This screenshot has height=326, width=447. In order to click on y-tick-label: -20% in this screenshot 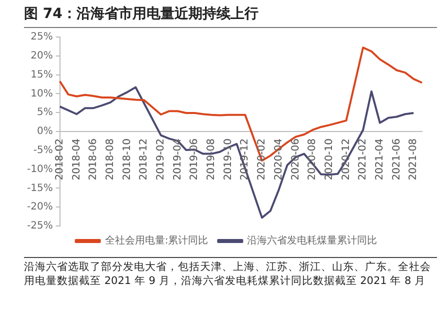, I will do `click(39, 207)`.